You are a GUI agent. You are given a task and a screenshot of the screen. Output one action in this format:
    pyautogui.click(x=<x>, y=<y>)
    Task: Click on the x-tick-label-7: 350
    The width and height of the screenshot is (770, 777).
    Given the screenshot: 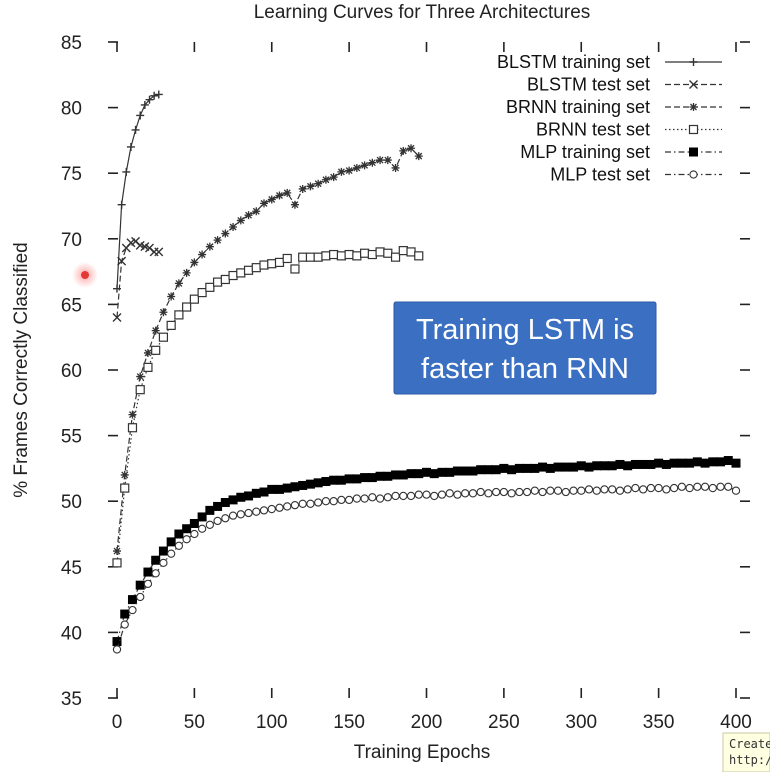 What is the action you would take?
    pyautogui.click(x=659, y=722)
    